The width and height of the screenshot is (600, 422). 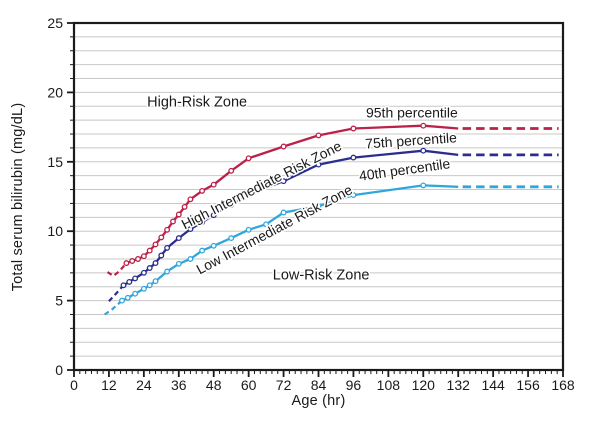 What do you see at coordinates (18, 197) in the screenshot?
I see `y-axis-title: Total serum bilirubin (mg/dL)` at bounding box center [18, 197].